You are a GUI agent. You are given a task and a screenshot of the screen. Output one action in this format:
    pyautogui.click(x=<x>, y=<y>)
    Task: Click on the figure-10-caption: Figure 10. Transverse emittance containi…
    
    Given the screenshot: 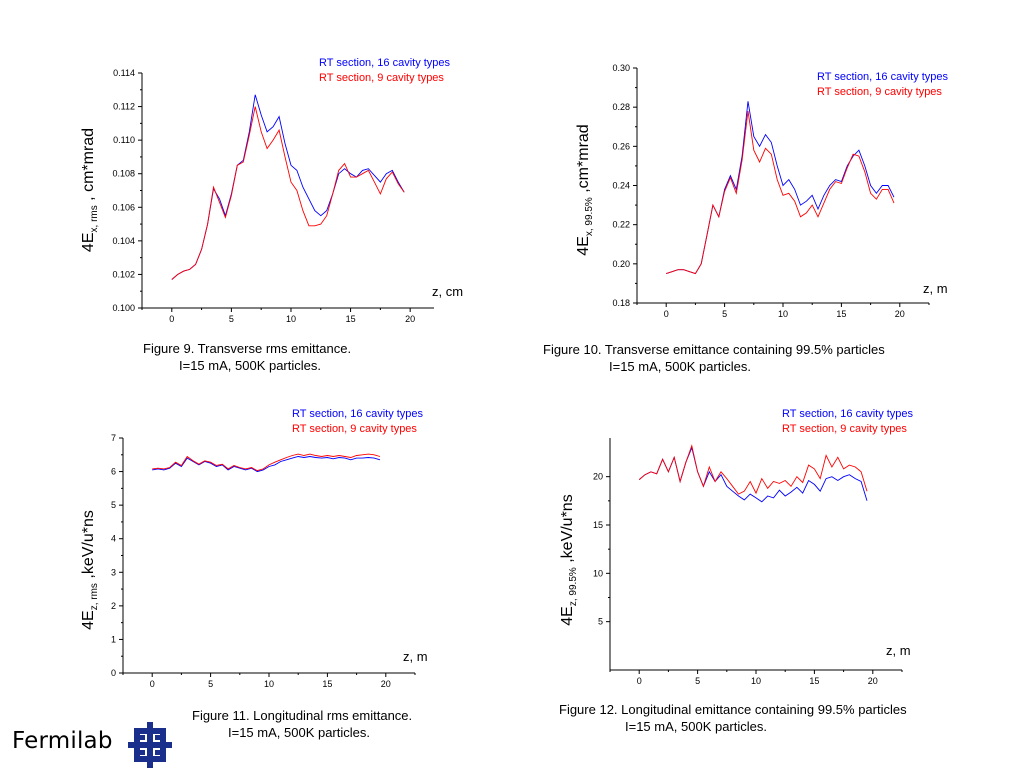 What is the action you would take?
    pyautogui.click(x=714, y=358)
    